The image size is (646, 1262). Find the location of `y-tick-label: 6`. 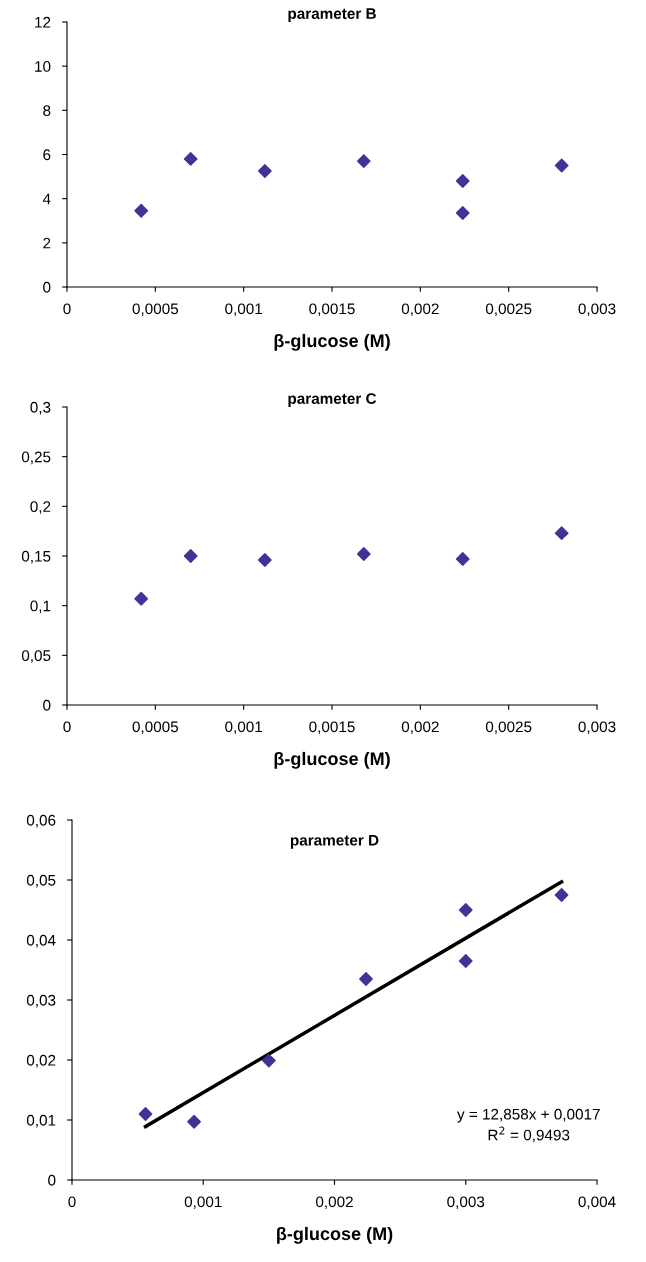

y-tick-label: 6 is located at coordinates (47, 155).